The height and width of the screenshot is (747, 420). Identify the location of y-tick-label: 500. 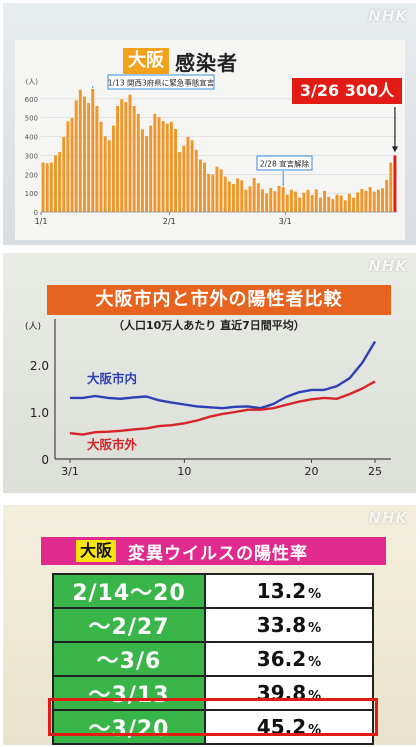
(31, 119).